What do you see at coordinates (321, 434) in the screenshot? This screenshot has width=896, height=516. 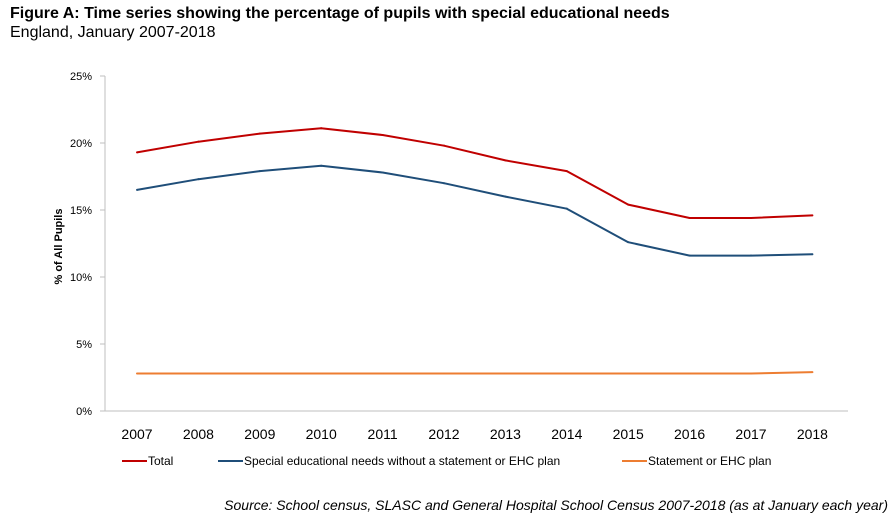 I see `x-tick-label: 2010` at bounding box center [321, 434].